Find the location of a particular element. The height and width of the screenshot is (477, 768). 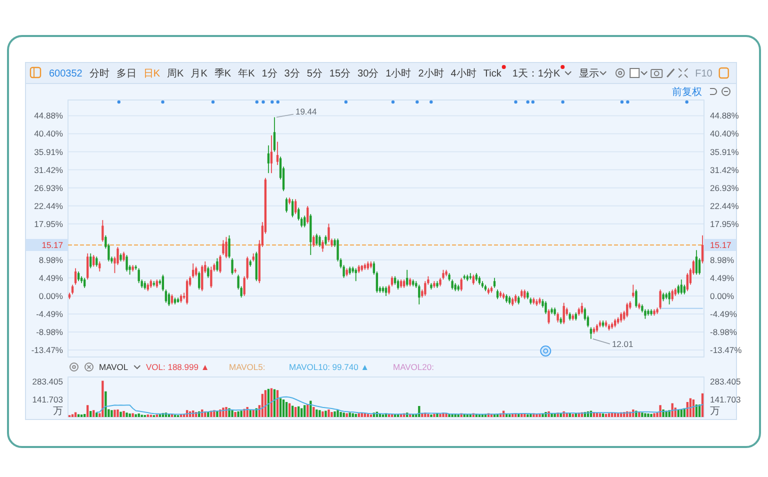

annotation: 19.44 is located at coordinates (306, 111).